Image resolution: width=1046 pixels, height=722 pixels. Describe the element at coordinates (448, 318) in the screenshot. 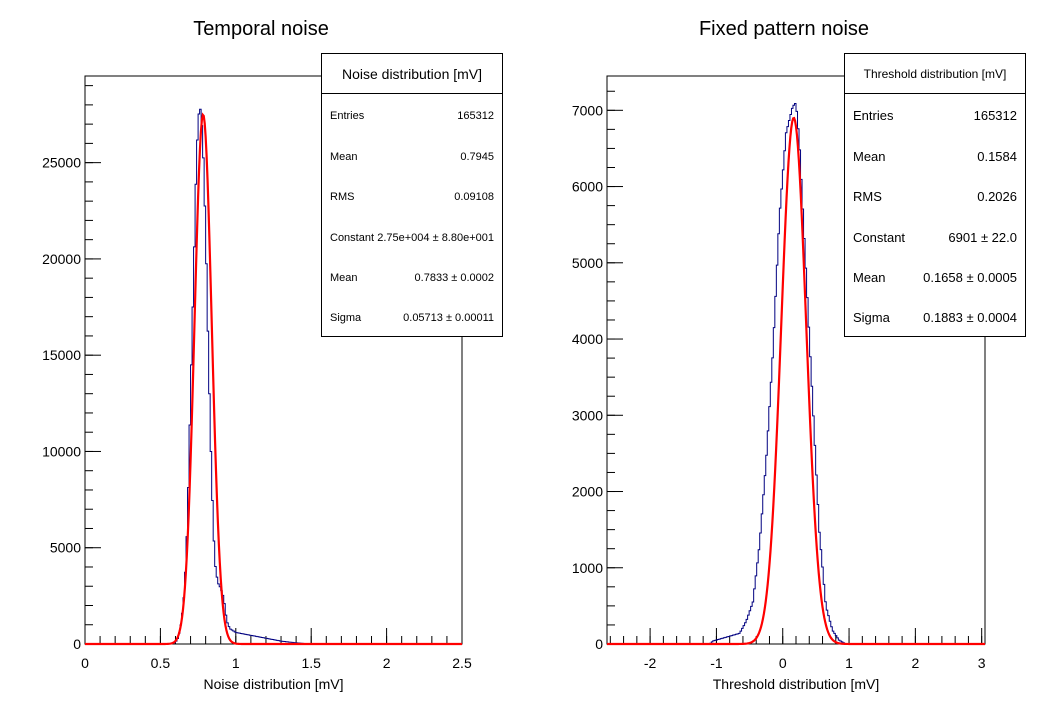

I see `stats-row-value: 0.05713 ± 0.00011` at that location.